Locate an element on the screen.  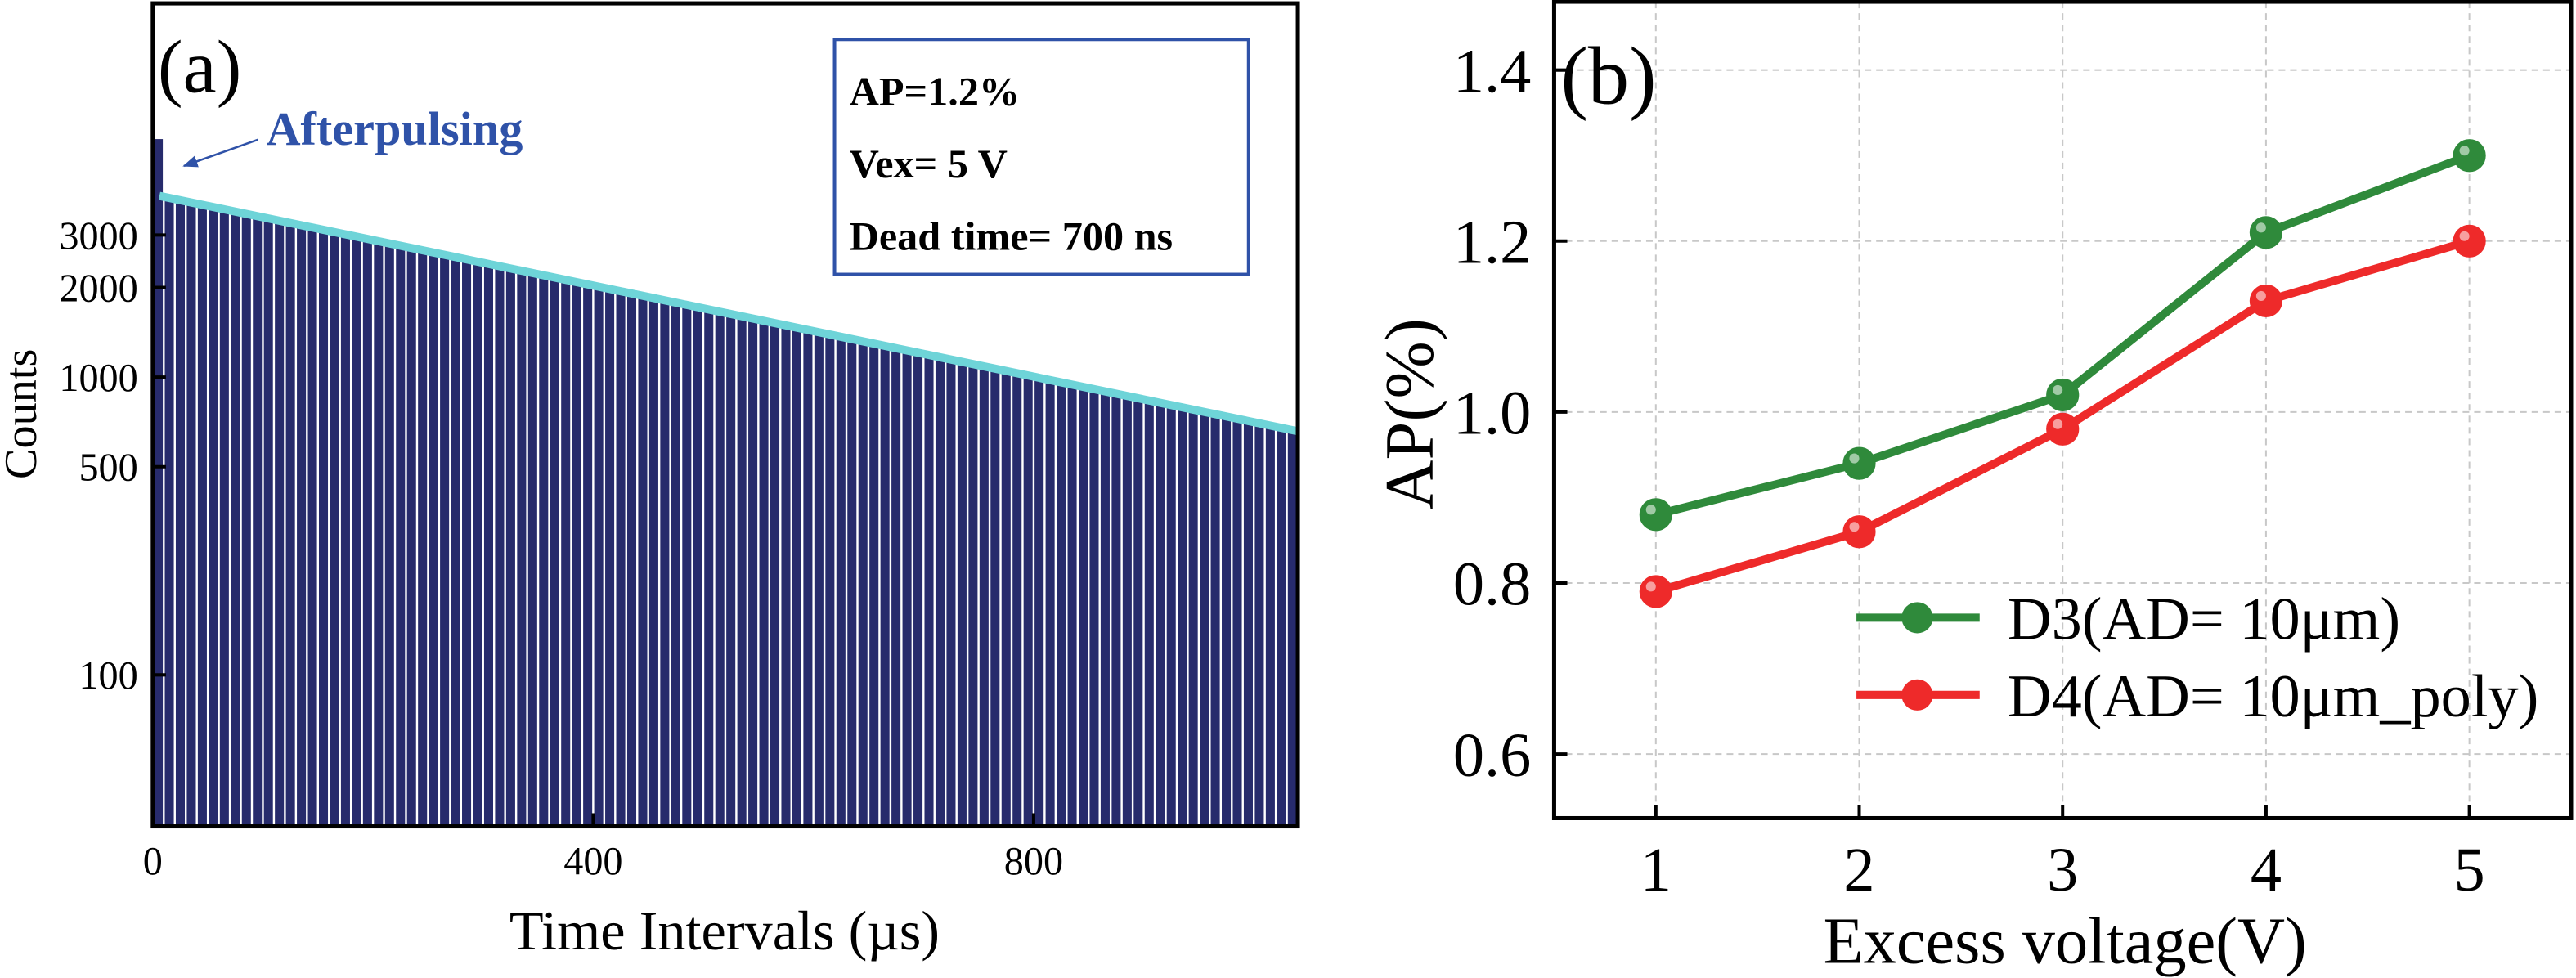
fit-line is located at coordinates (729, 313).